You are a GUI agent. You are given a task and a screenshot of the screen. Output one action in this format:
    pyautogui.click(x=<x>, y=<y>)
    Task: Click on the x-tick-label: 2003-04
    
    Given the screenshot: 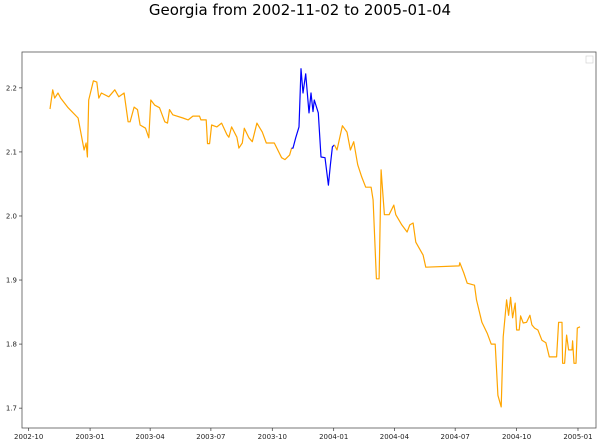 What is the action you would take?
    pyautogui.click(x=151, y=437)
    